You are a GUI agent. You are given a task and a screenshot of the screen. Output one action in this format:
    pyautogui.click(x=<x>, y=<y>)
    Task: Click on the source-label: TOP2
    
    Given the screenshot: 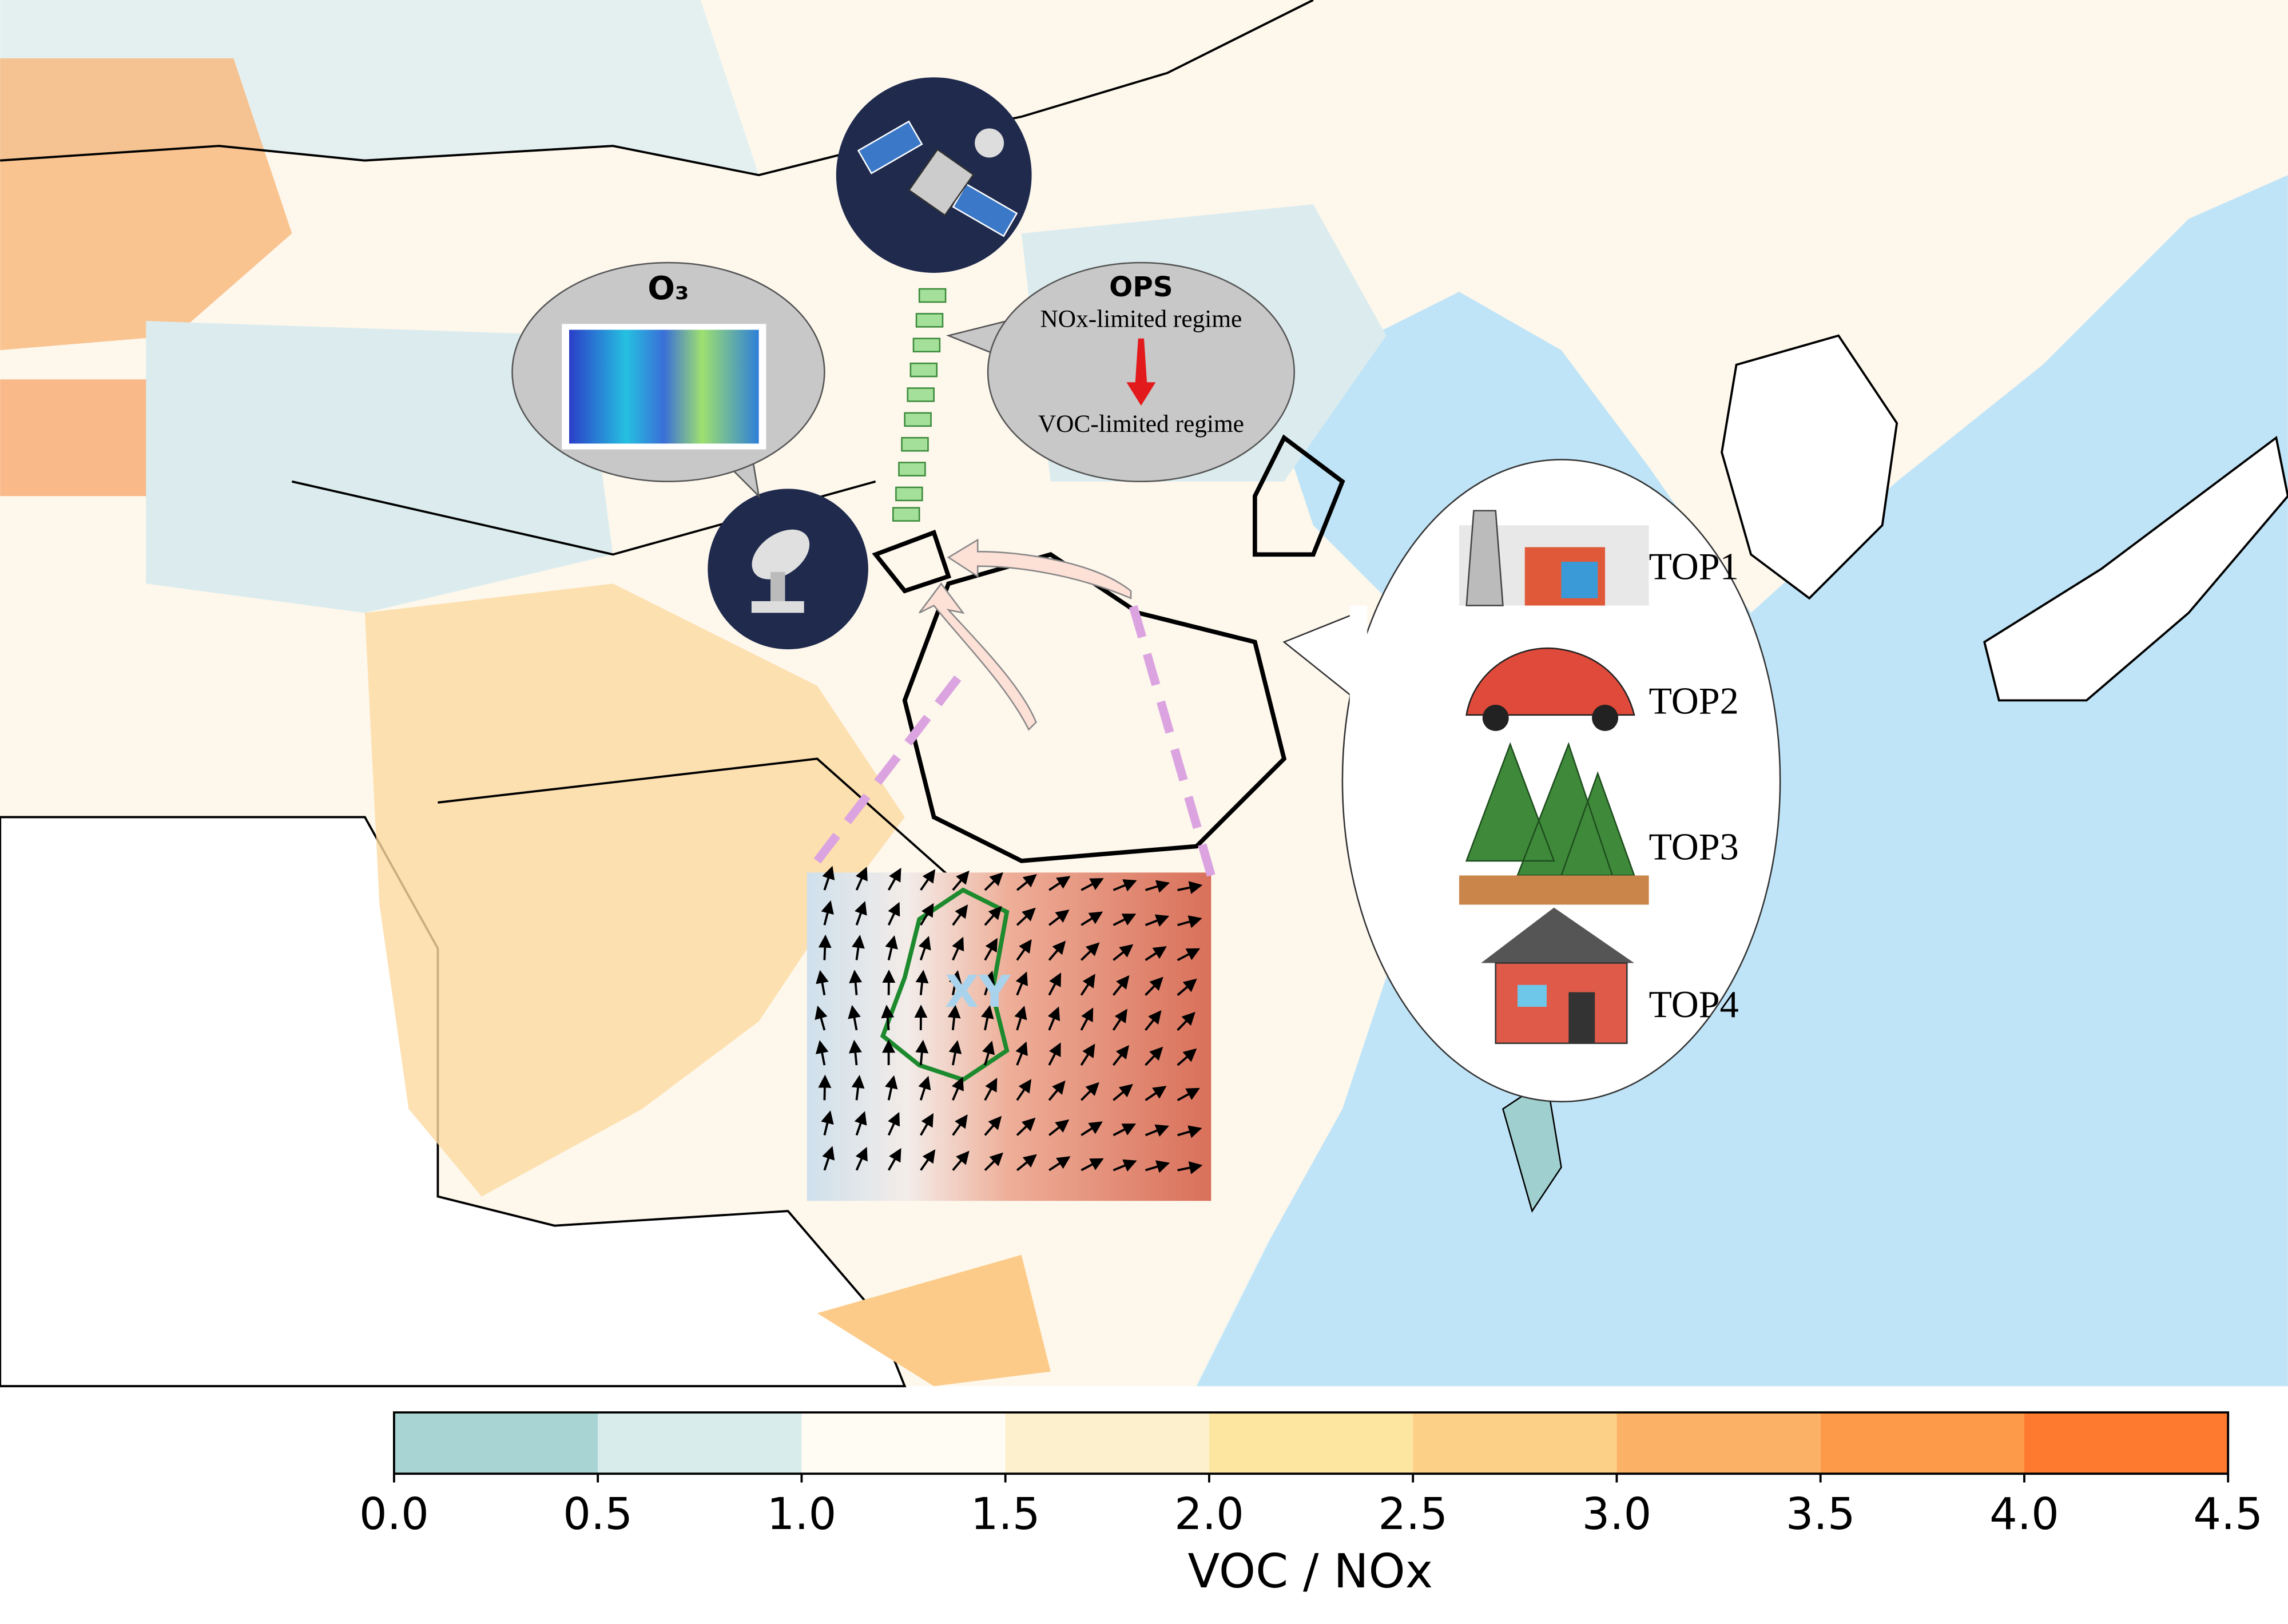 What is the action you would take?
    pyautogui.click(x=1694, y=701)
    